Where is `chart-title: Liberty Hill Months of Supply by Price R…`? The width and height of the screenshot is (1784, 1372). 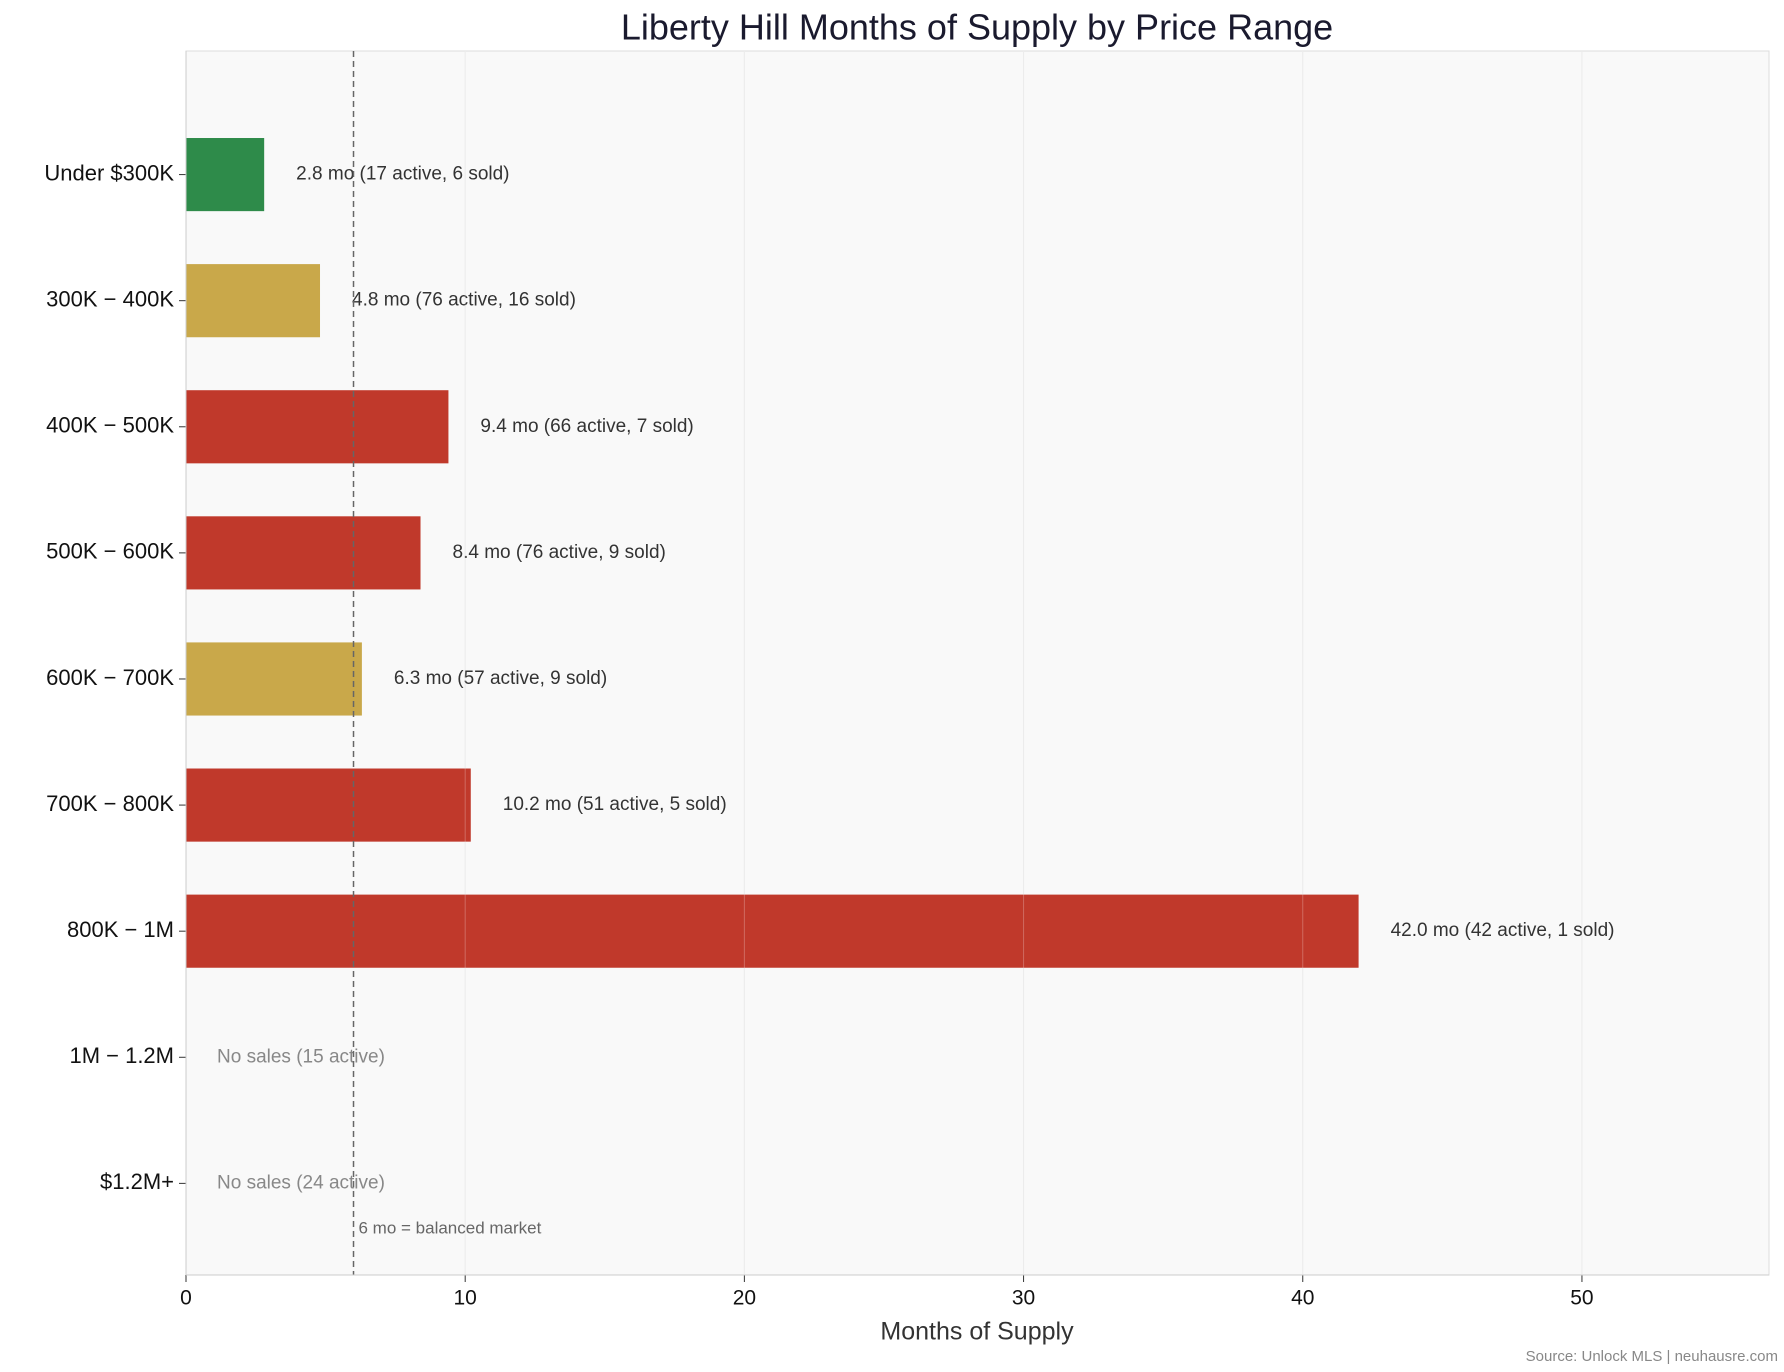 chart-title: Liberty Hill Months of Supply by Price R… is located at coordinates (977, 27).